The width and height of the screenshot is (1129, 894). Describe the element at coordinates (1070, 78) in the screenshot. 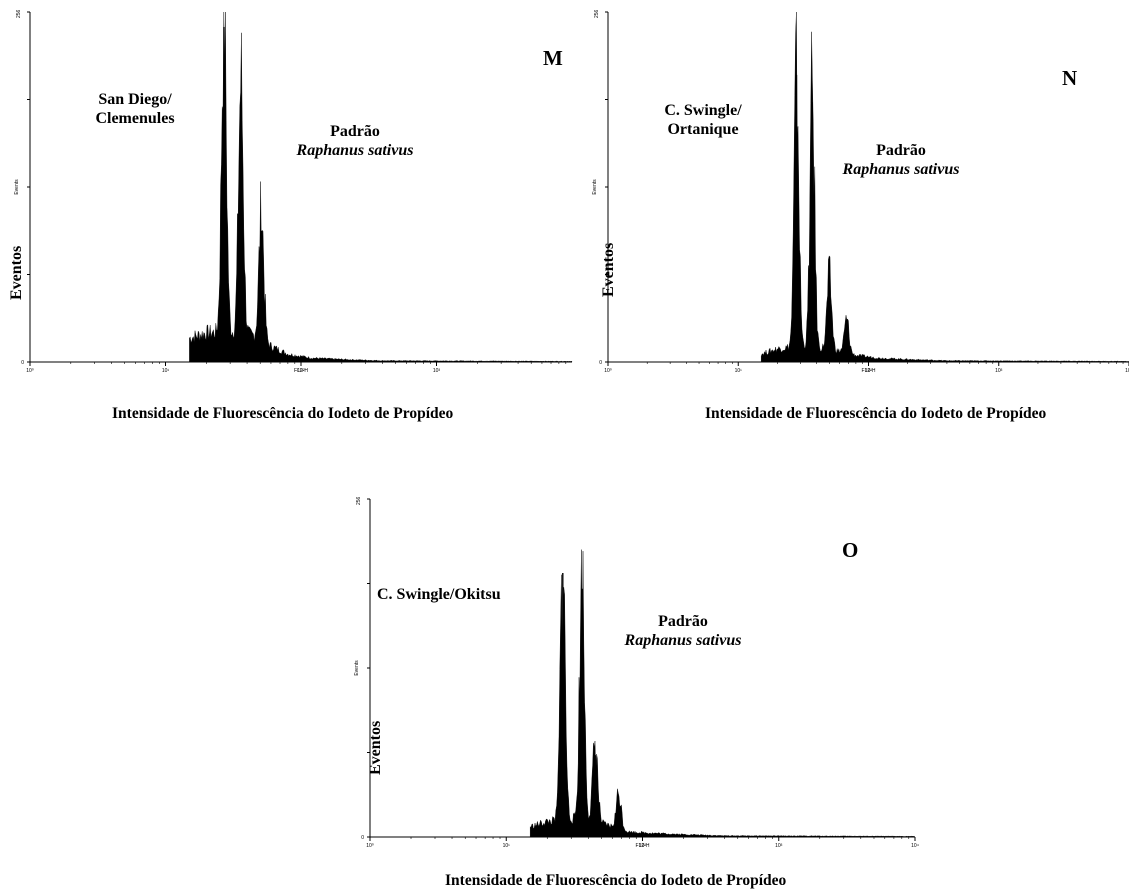

I see `panel-letter-n: N` at that location.